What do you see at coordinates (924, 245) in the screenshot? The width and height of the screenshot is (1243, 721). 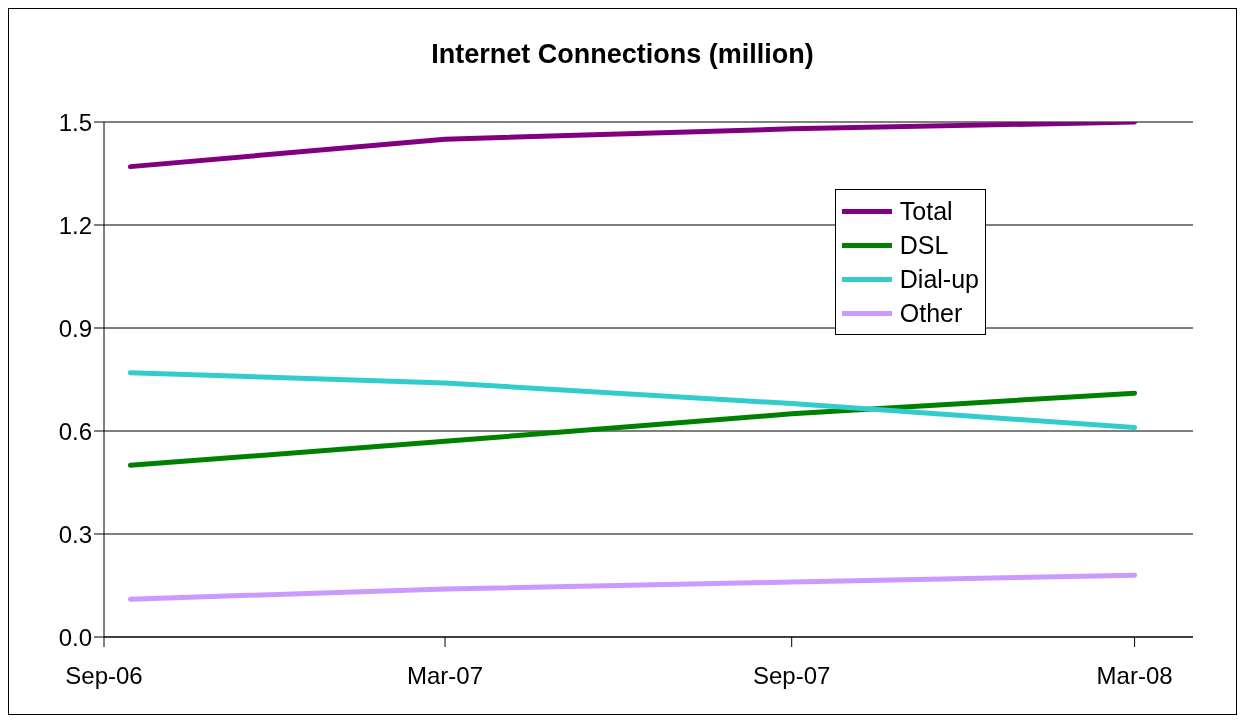 I see `legend-label: DSL` at bounding box center [924, 245].